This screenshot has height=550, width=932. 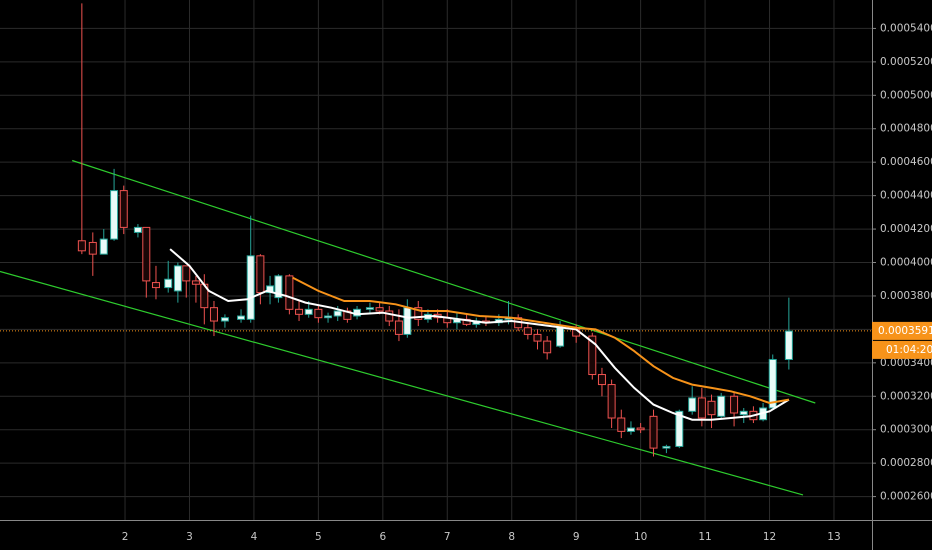 I want to click on y-tick-label: 0.0004800, so click(x=906, y=129).